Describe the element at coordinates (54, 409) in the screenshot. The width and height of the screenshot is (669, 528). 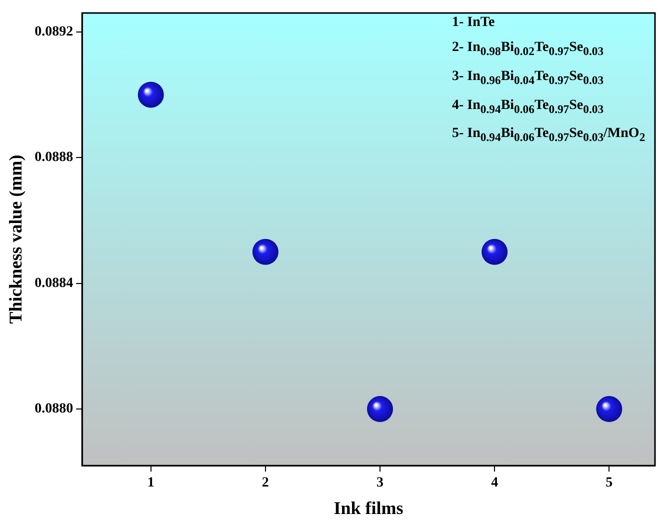
I see `y-tick-label: 0.0880` at that location.